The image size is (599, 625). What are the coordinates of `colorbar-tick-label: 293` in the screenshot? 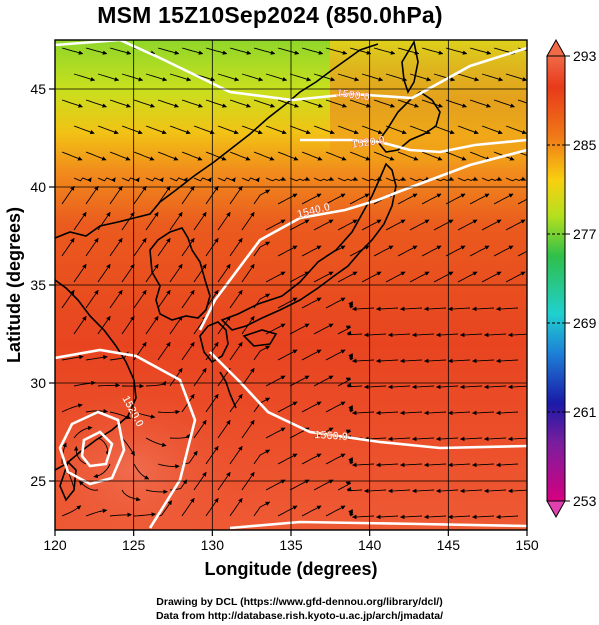 It's located at (585, 56).